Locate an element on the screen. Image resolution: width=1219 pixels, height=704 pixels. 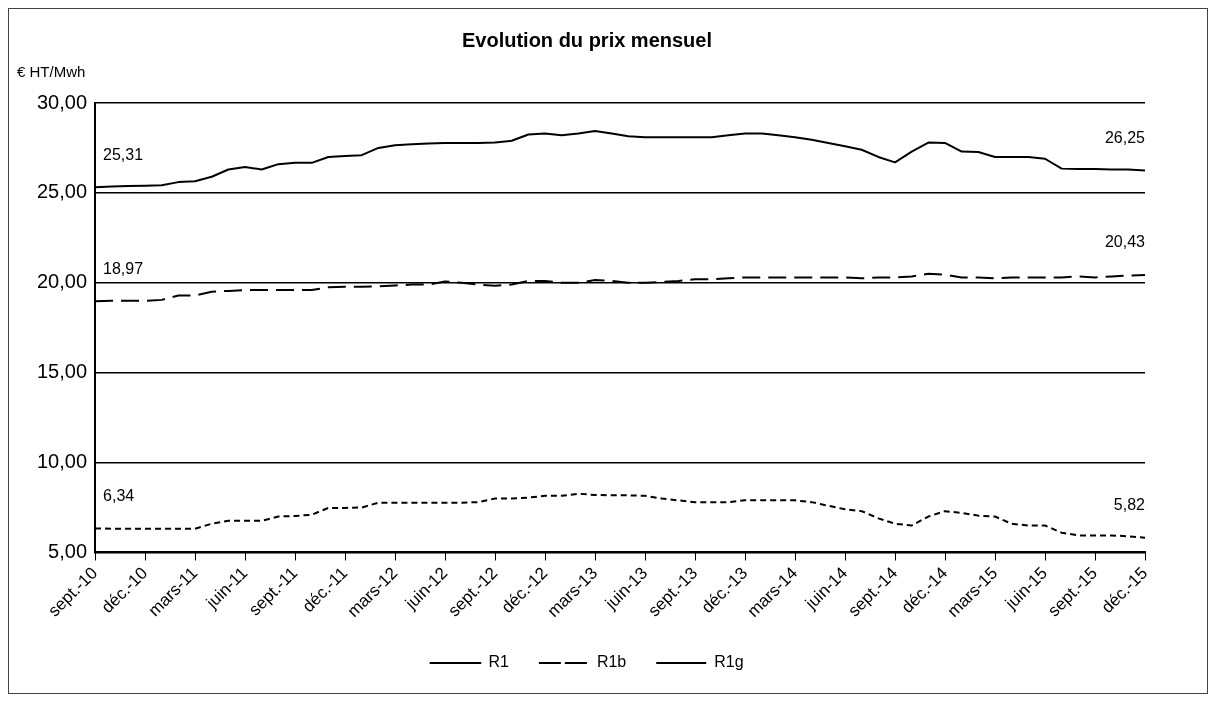
annotation: 5,82 is located at coordinates (1129, 505).